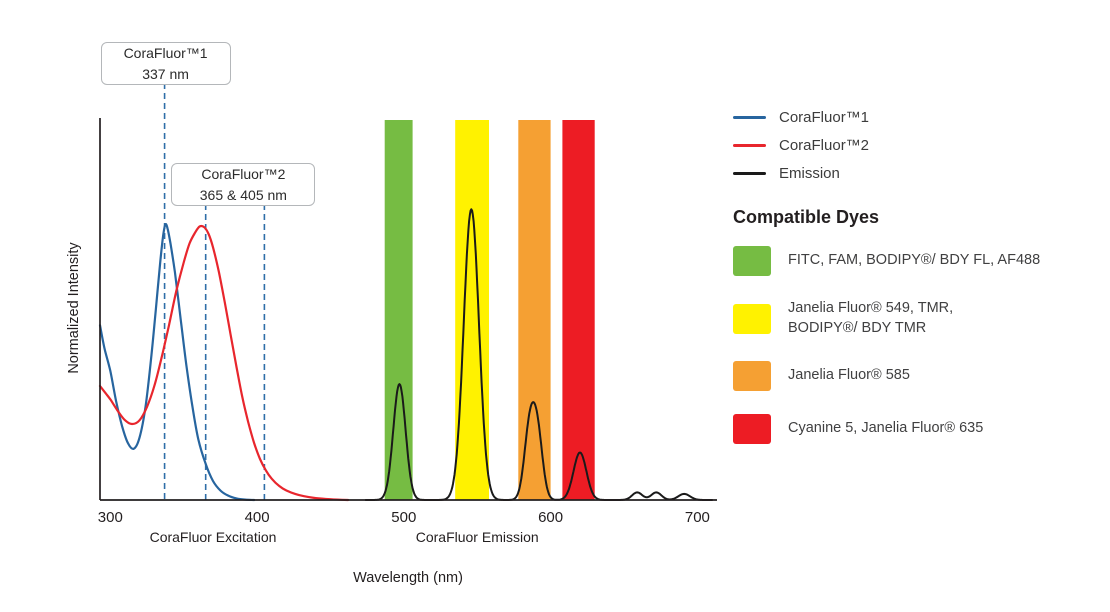 This screenshot has width=1110, height=612. What do you see at coordinates (403, 517) in the screenshot?
I see `svg-text: 500` at bounding box center [403, 517].